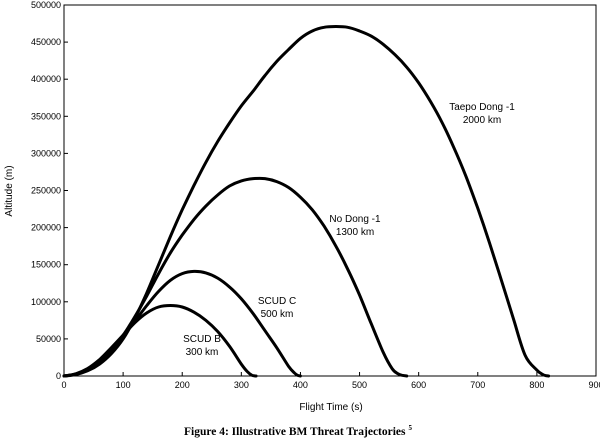 This screenshot has width=600, height=444. I want to click on series-label-taepo-dong-1-name: Taepo Dong -1, so click(482, 107).